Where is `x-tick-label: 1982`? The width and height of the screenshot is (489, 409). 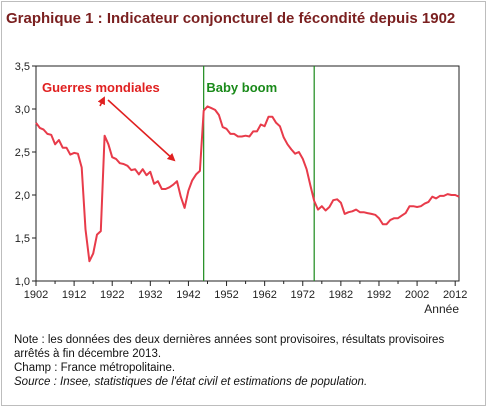
x-tick-label: 1982 is located at coordinates (341, 295).